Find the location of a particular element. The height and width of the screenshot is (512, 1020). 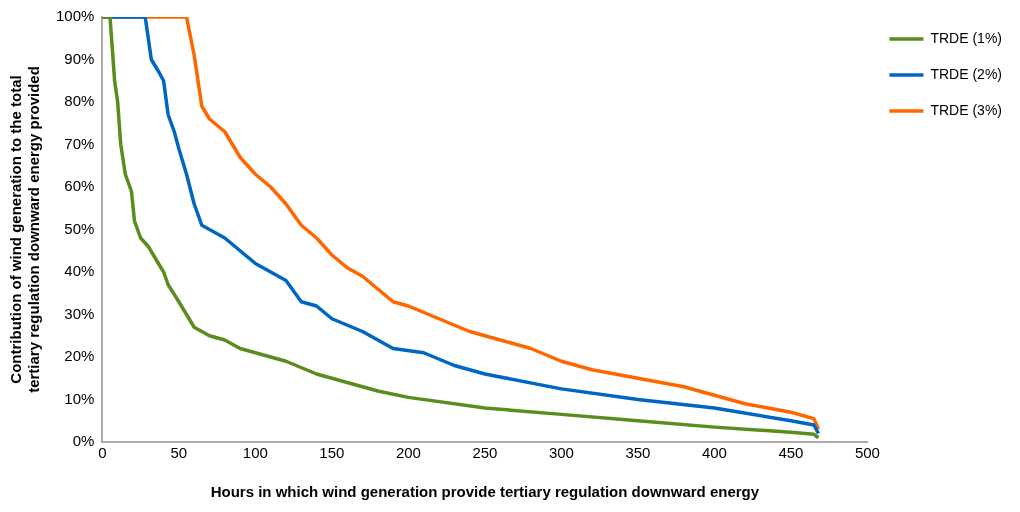

y-tick-label: 10% is located at coordinates (79, 398).